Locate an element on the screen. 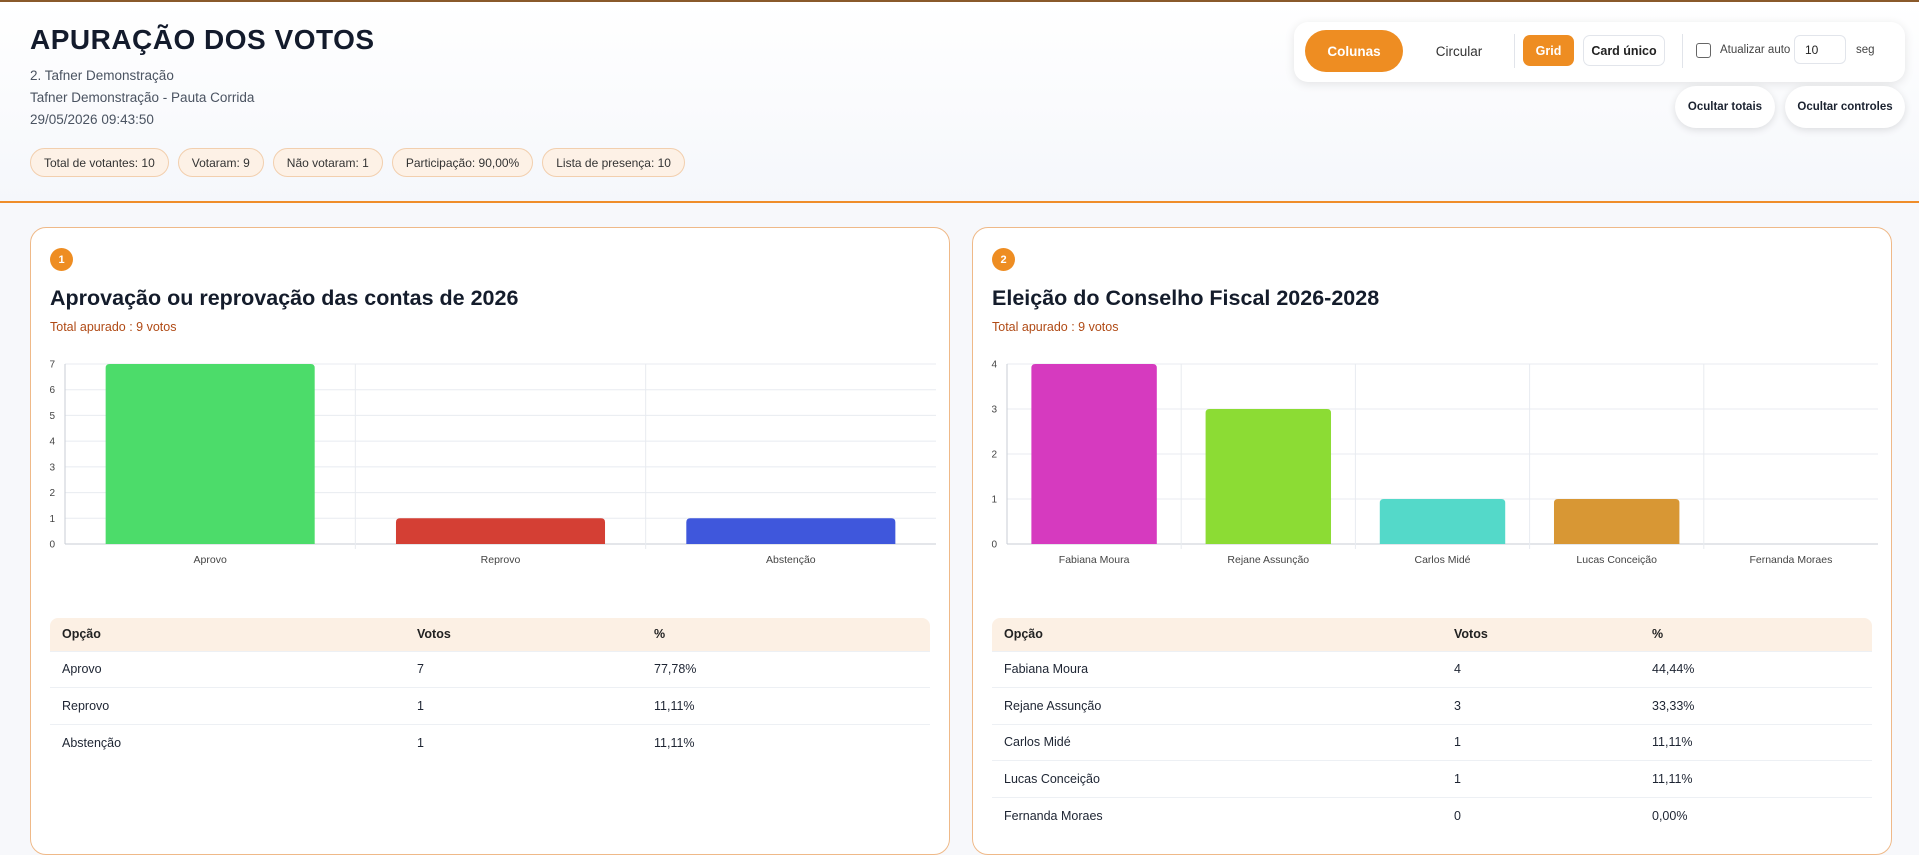 Image resolution: width=1919 pixels, height=855 pixels. table-row: Carlos Midé 1 11,11% is located at coordinates (1432, 742).